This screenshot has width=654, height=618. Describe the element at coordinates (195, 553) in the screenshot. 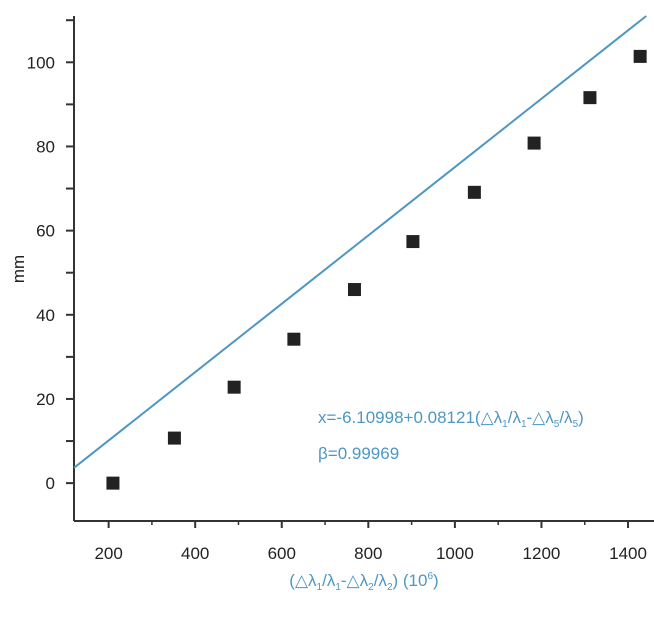

I see `x-tick-label: 400` at that location.